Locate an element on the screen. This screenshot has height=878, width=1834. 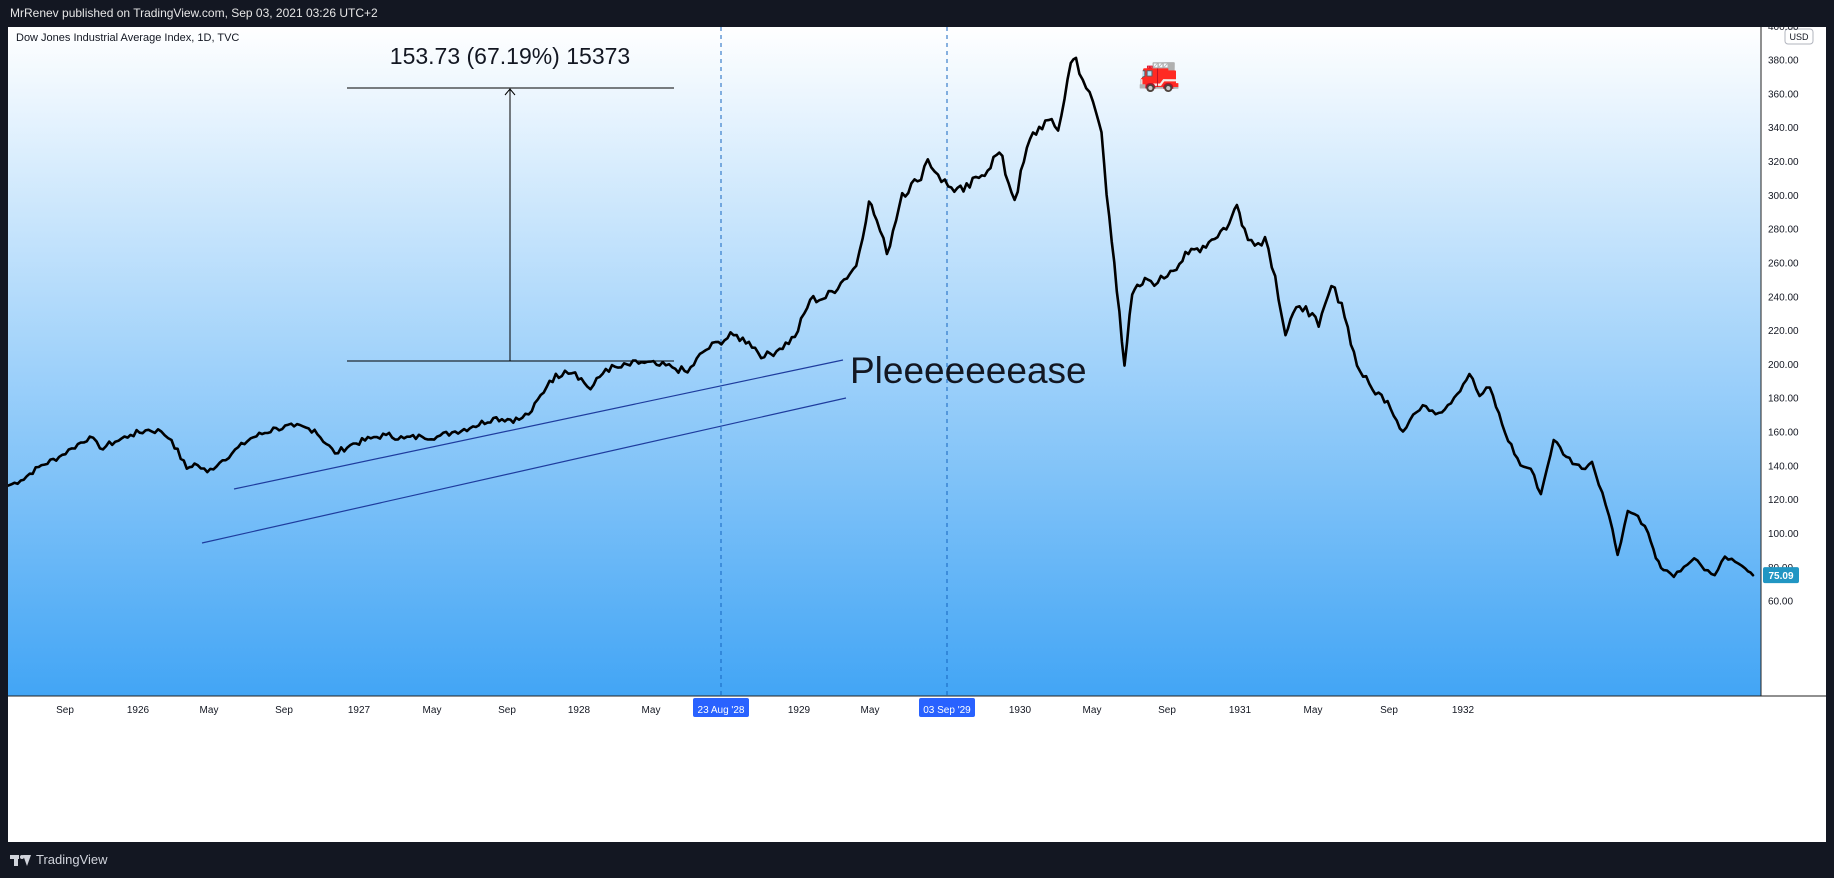
currency-badge is located at coordinates (1799, 36).